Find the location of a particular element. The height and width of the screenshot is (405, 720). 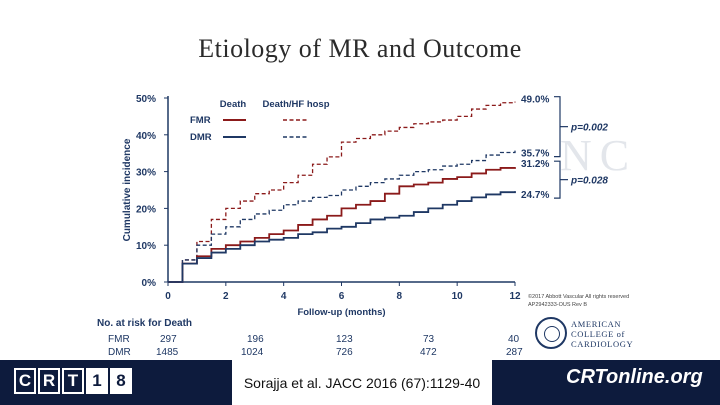

end-label: 35.7% is located at coordinates (535, 154).